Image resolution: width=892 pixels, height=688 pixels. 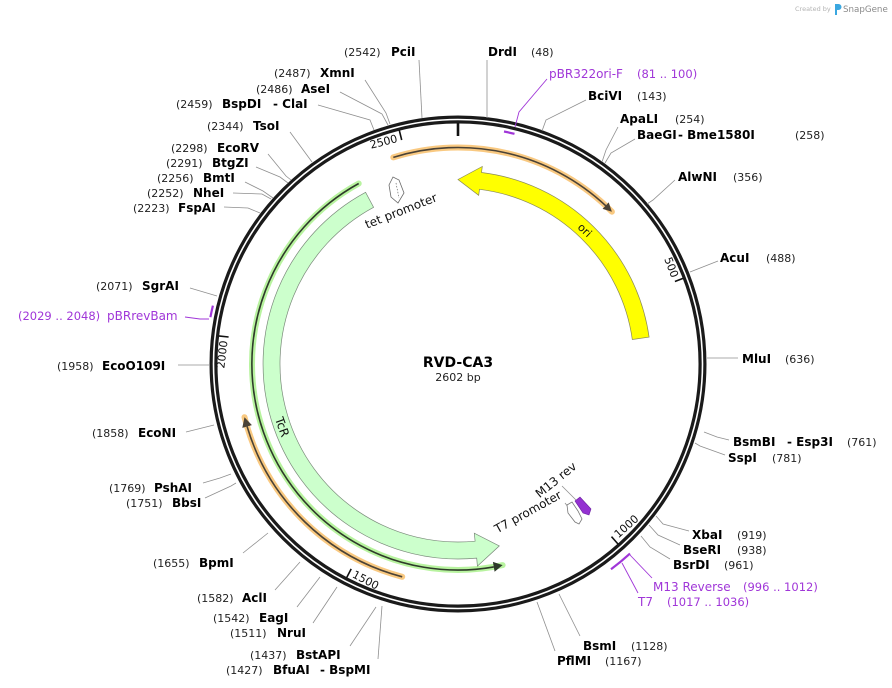 I want to click on tcr-arrow, so click(x=381, y=379).